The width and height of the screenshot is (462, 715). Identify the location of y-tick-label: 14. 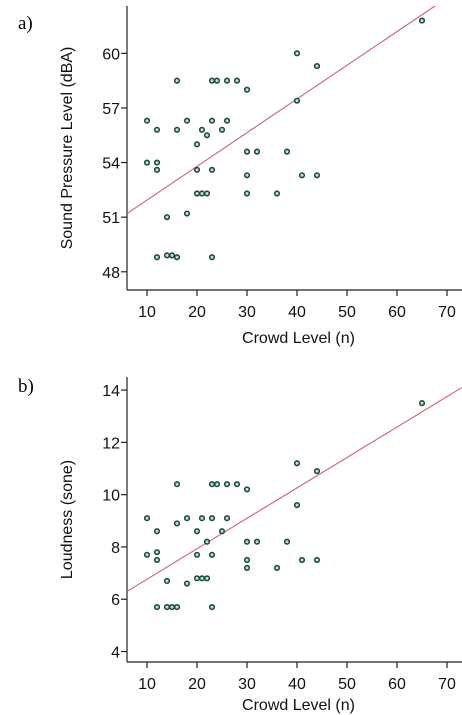
(111, 391).